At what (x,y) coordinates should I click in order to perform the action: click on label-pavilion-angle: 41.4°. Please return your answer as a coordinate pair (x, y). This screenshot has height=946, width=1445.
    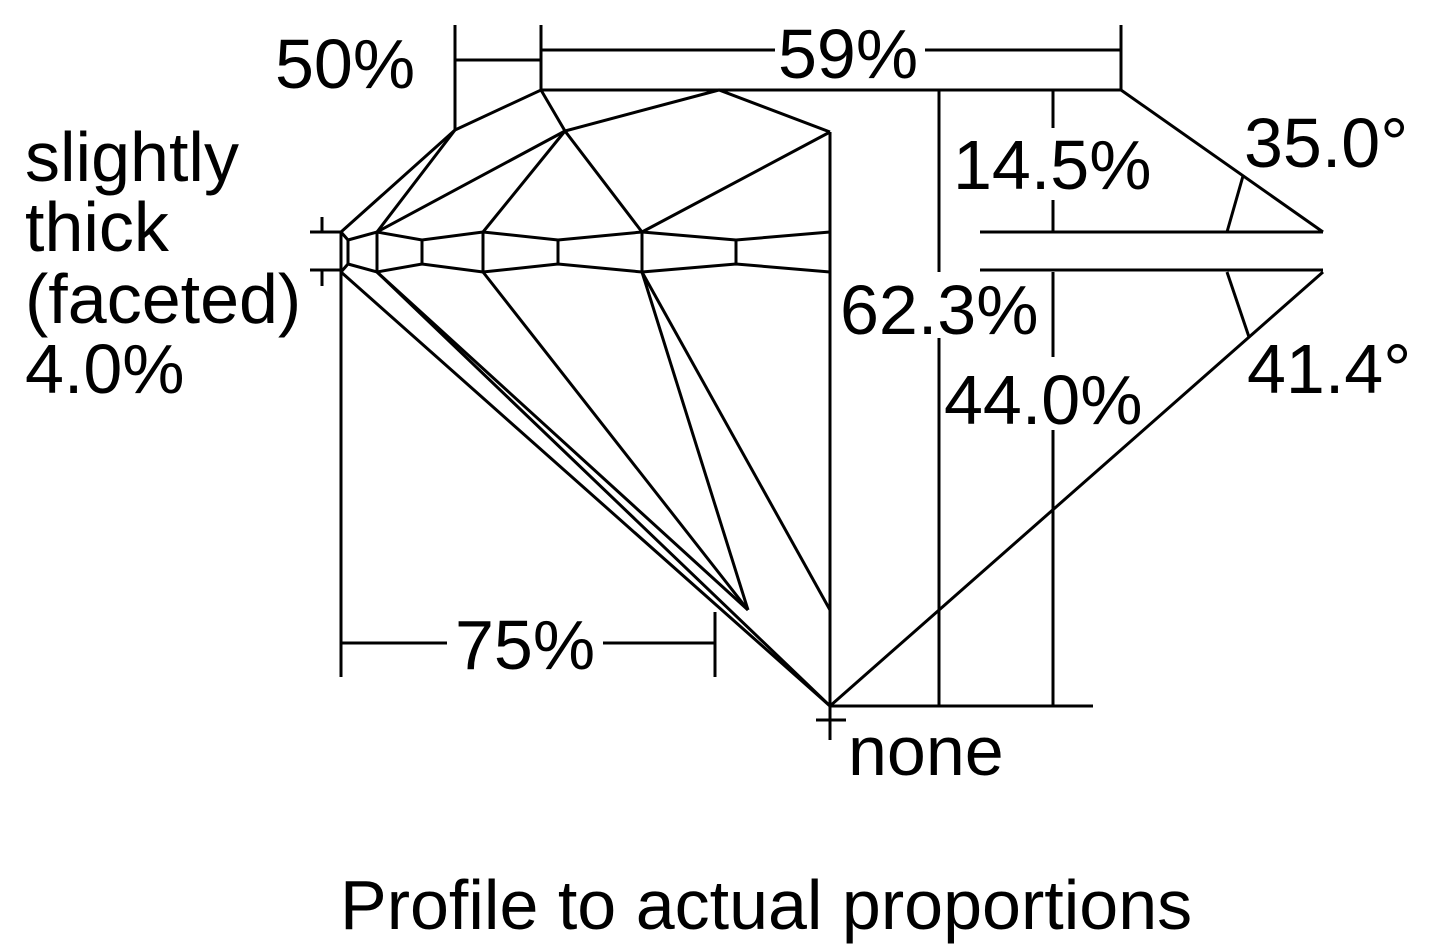
    Looking at the image, I should click on (1329, 369).